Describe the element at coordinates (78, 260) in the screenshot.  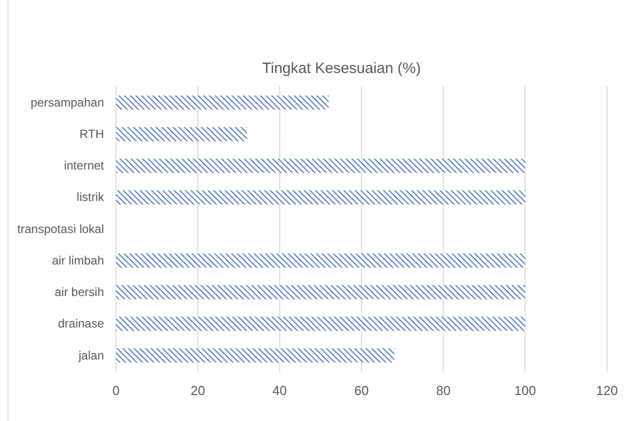
I see `y-tick-label: air limbah` at that location.